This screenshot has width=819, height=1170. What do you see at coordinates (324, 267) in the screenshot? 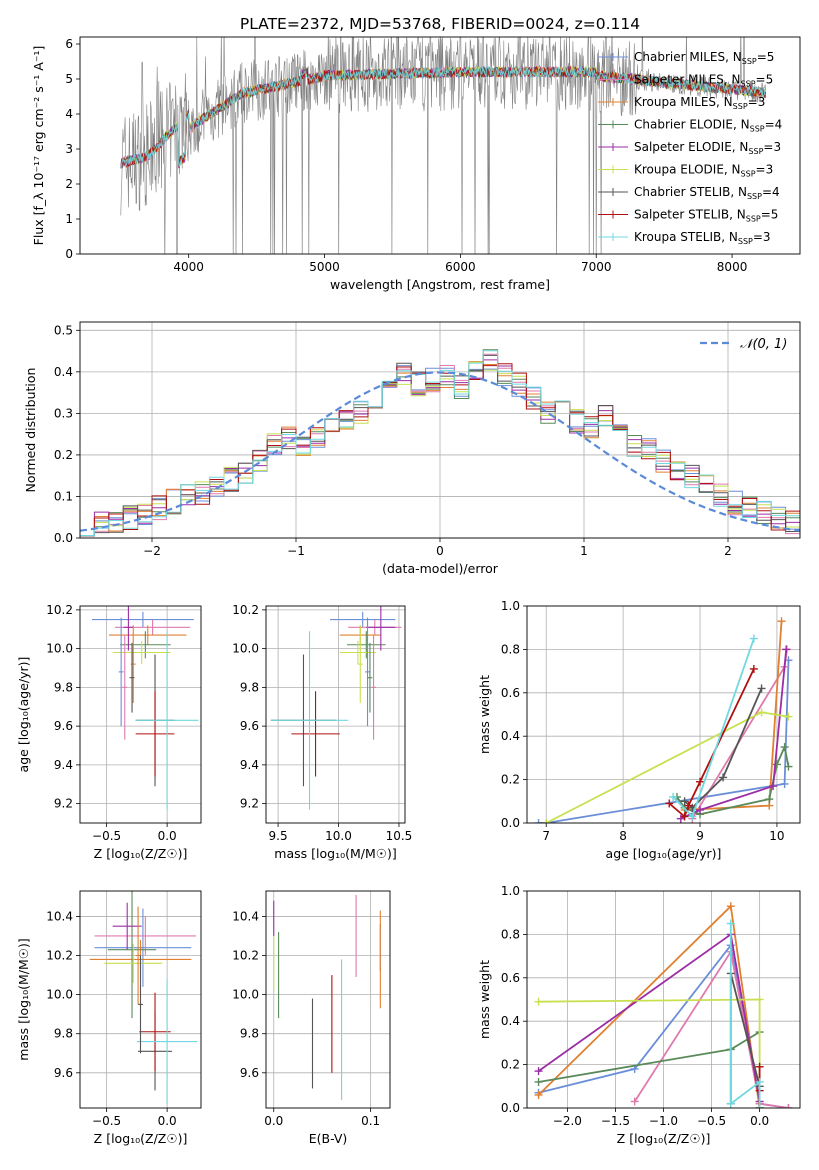
I see `x-tick-label: 5000` at bounding box center [324, 267].